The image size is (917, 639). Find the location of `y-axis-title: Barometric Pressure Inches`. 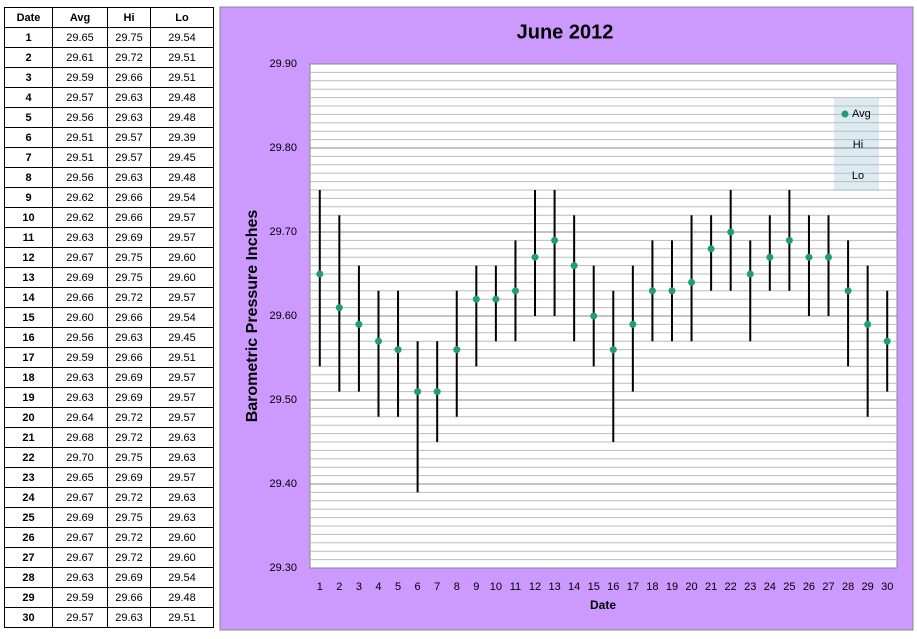

y-axis-title: Barometric Pressure Inches is located at coordinates (252, 316).